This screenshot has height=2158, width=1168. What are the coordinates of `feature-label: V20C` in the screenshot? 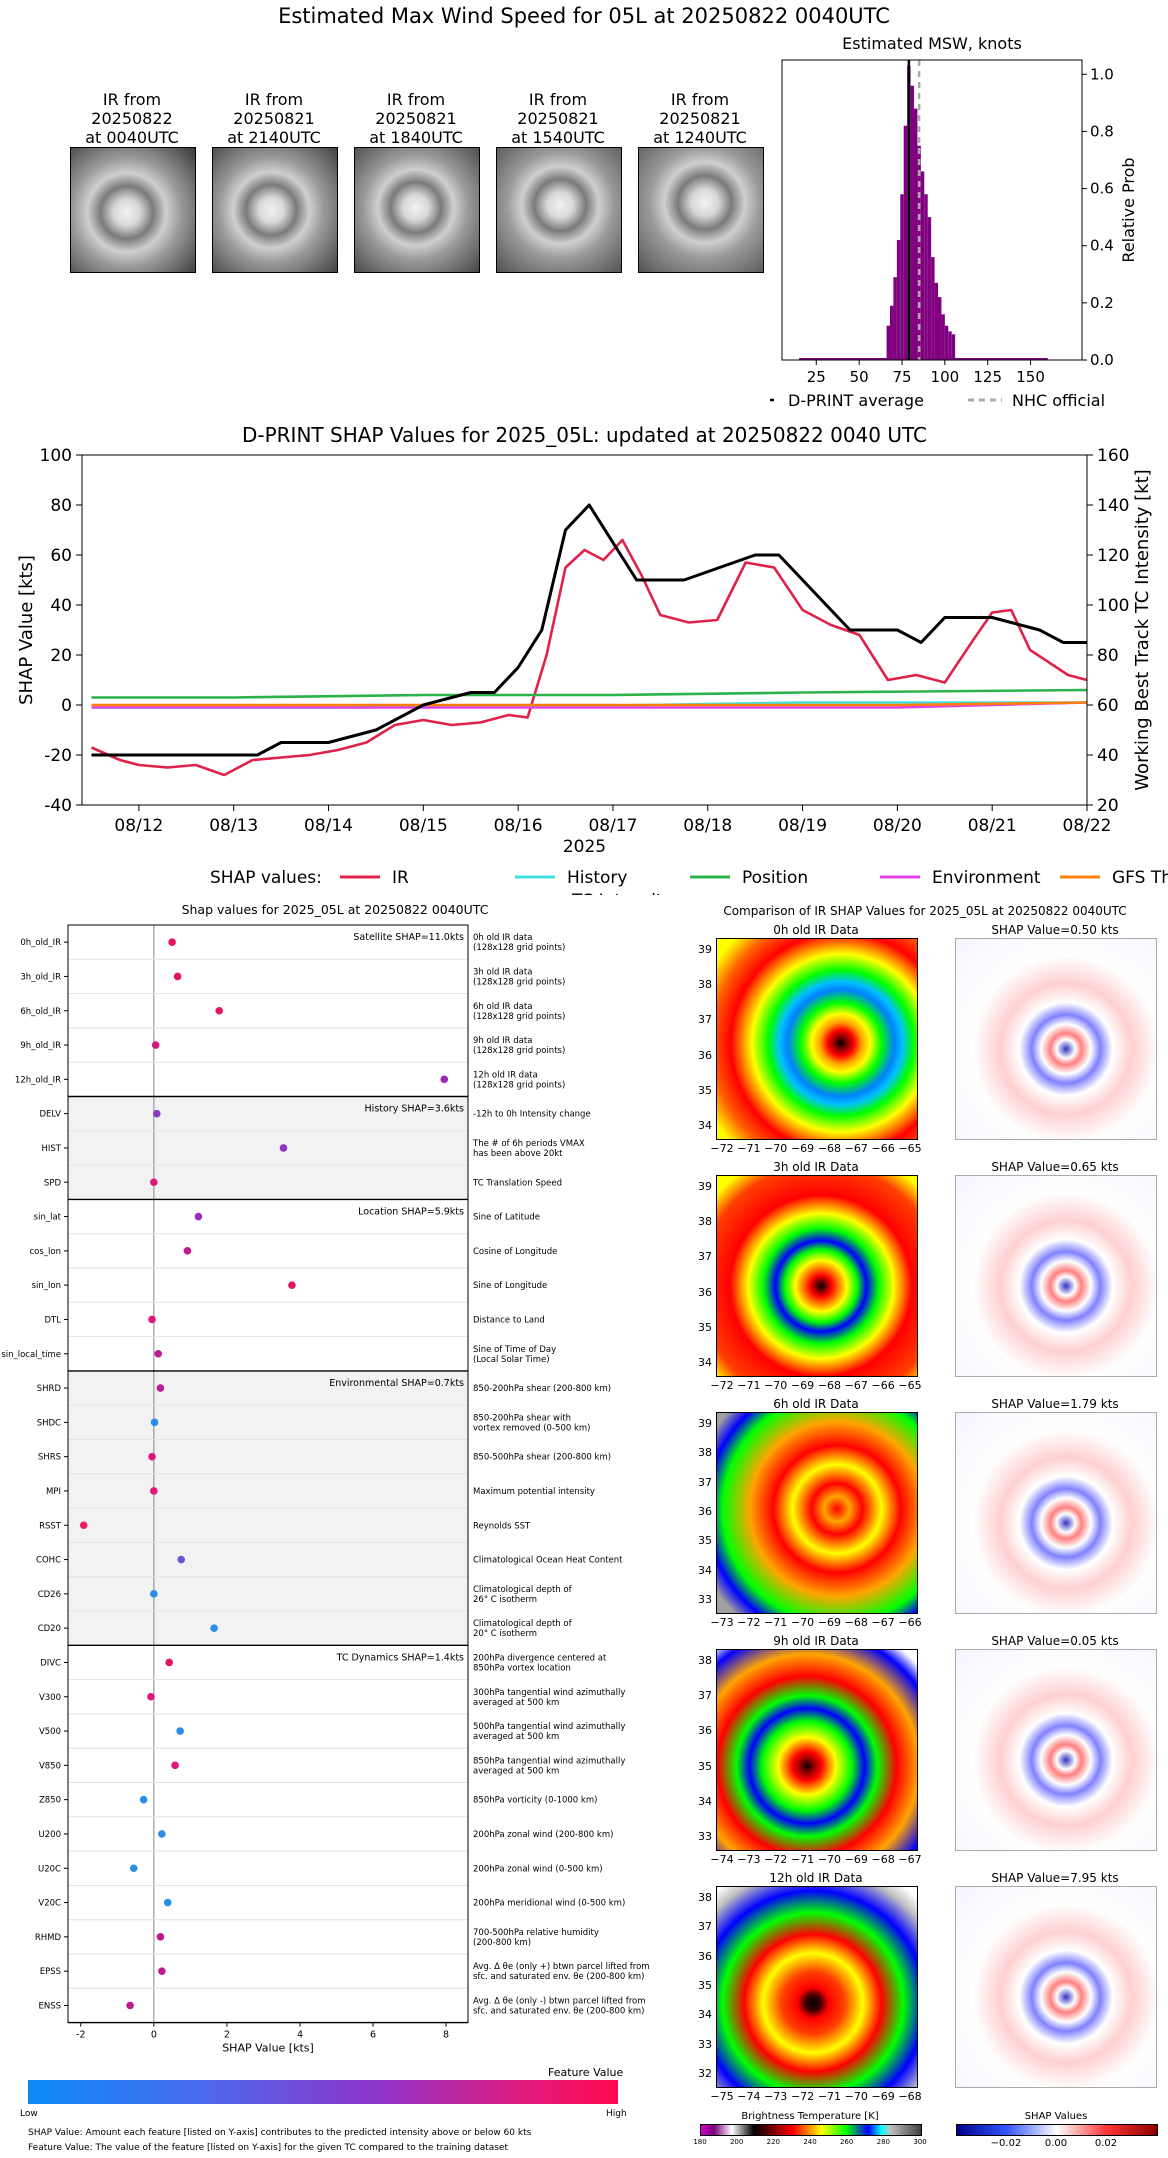 It's located at (49, 1904).